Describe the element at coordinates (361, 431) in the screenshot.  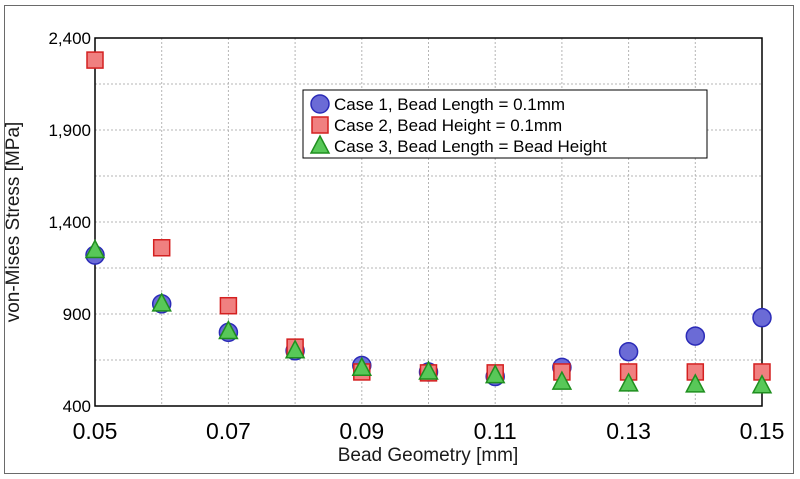
I see `x-tick-label: 0.09` at that location.